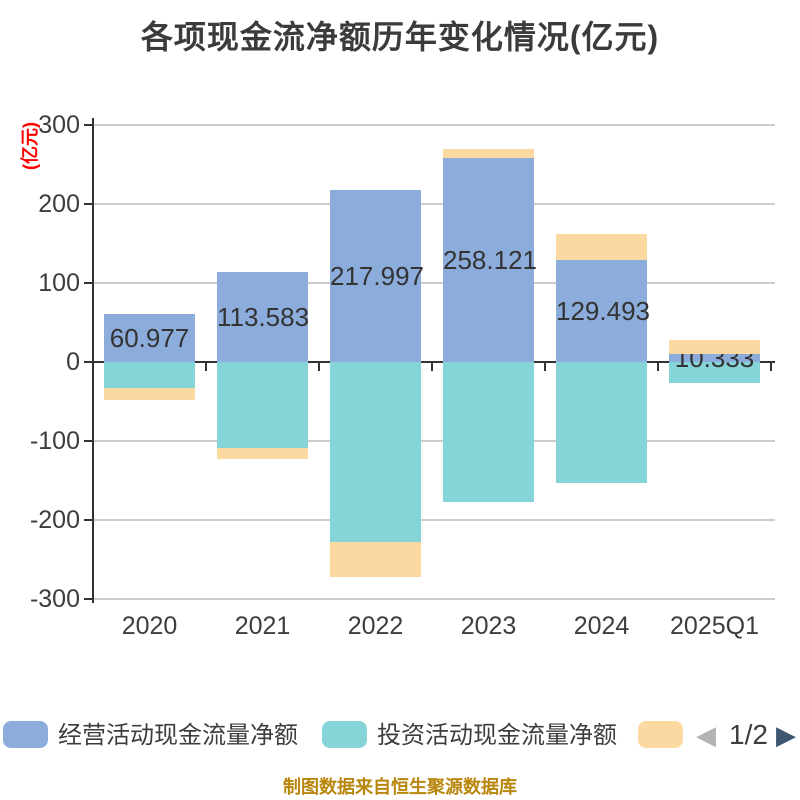  I want to click on legend-swatch-operating, so click(25, 734).